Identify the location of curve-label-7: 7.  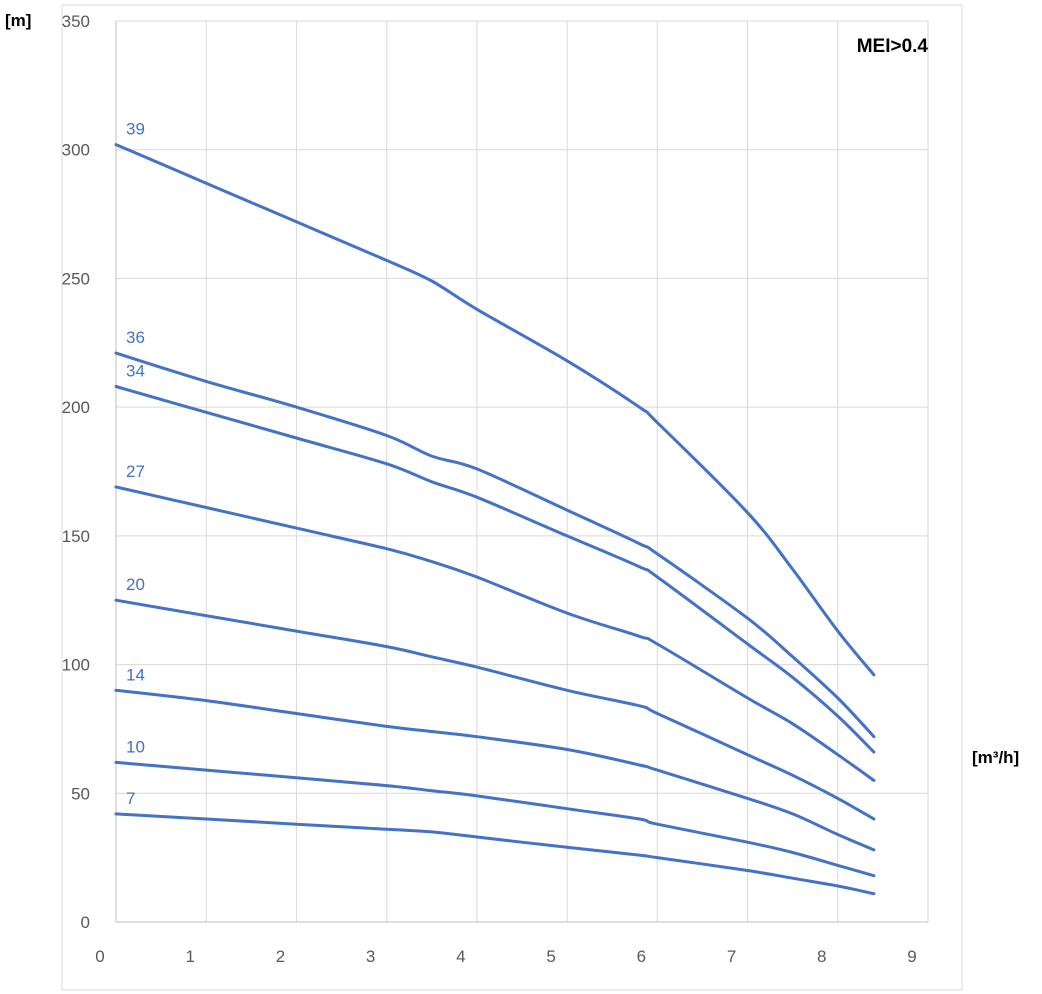
(130, 798).